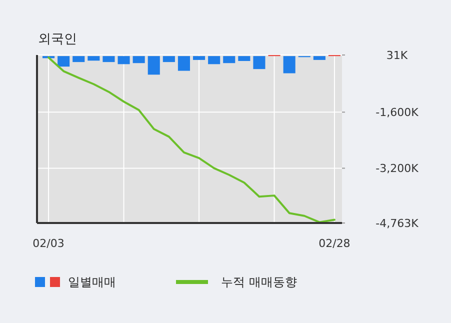 This screenshot has width=451, height=323. Describe the element at coordinates (57, 39) in the screenshot. I see `chart-title: 외국인` at that location.